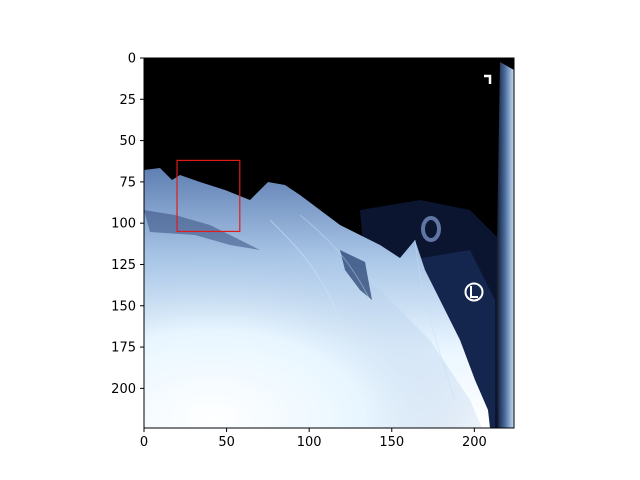 The image size is (640, 480). What do you see at coordinates (144, 442) in the screenshot?
I see `x-tick-label: 0` at bounding box center [144, 442].